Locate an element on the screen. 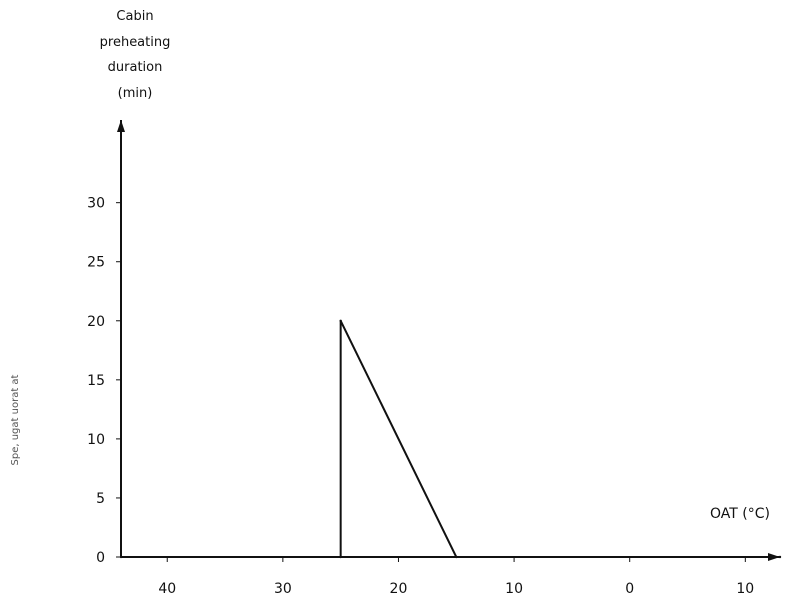 The width and height of the screenshot is (791, 603). y-axis-label-line-4: (min) is located at coordinates (135, 93).